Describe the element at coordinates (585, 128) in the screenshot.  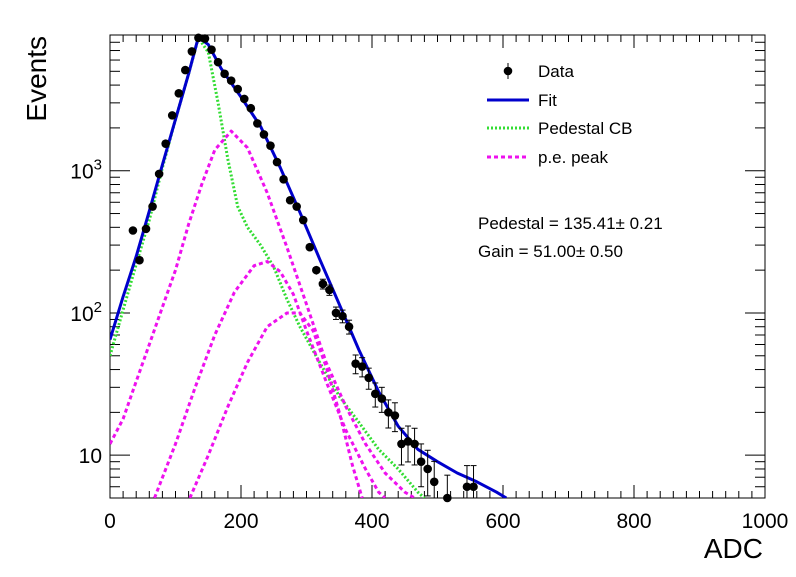
I see `legend-label: Pedestal CB` at that location.